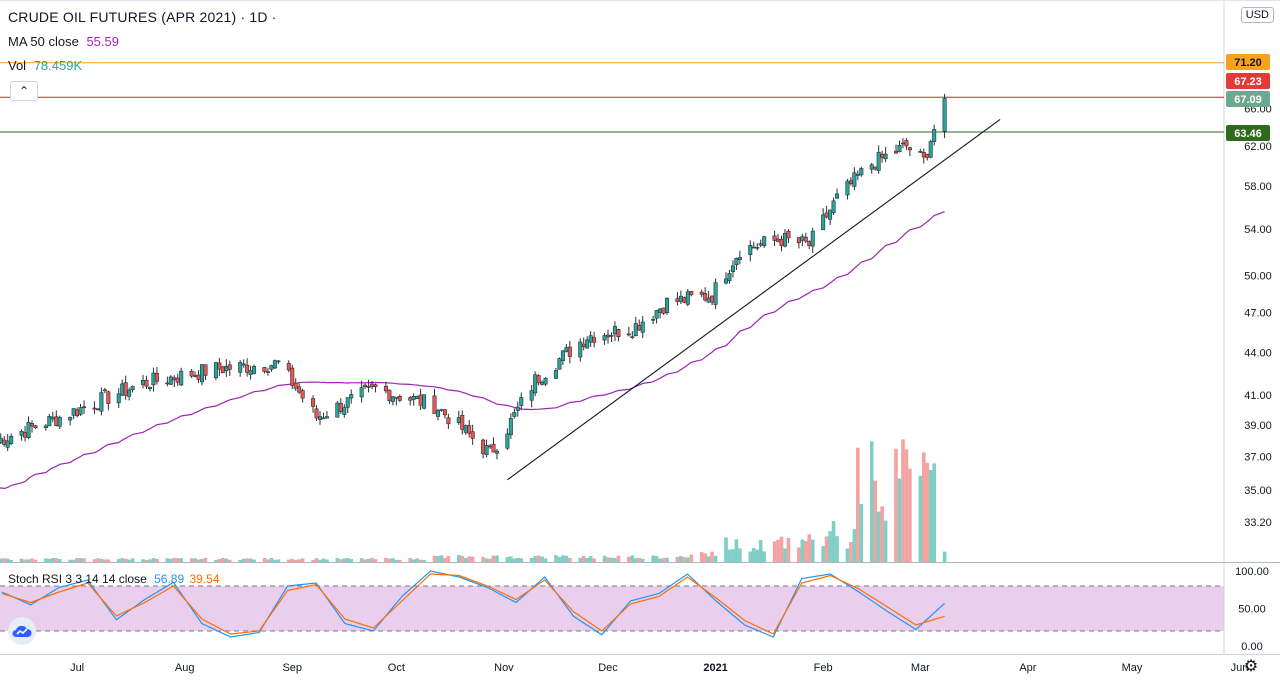 The image size is (1280, 685). What do you see at coordinates (142, 17) in the screenshot?
I see `symbol-name: CRUDE OIL FUTURES (APR 2021) · 1D ·` at bounding box center [142, 17].